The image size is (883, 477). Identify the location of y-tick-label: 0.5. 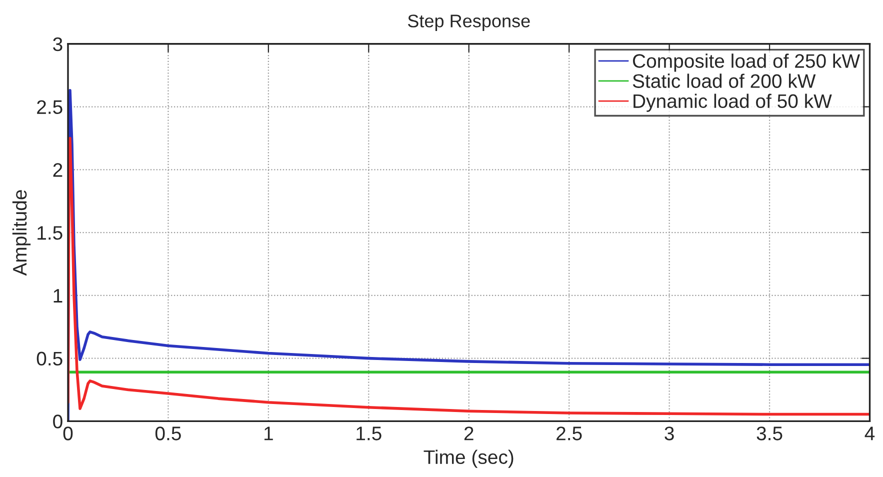
(49, 359).